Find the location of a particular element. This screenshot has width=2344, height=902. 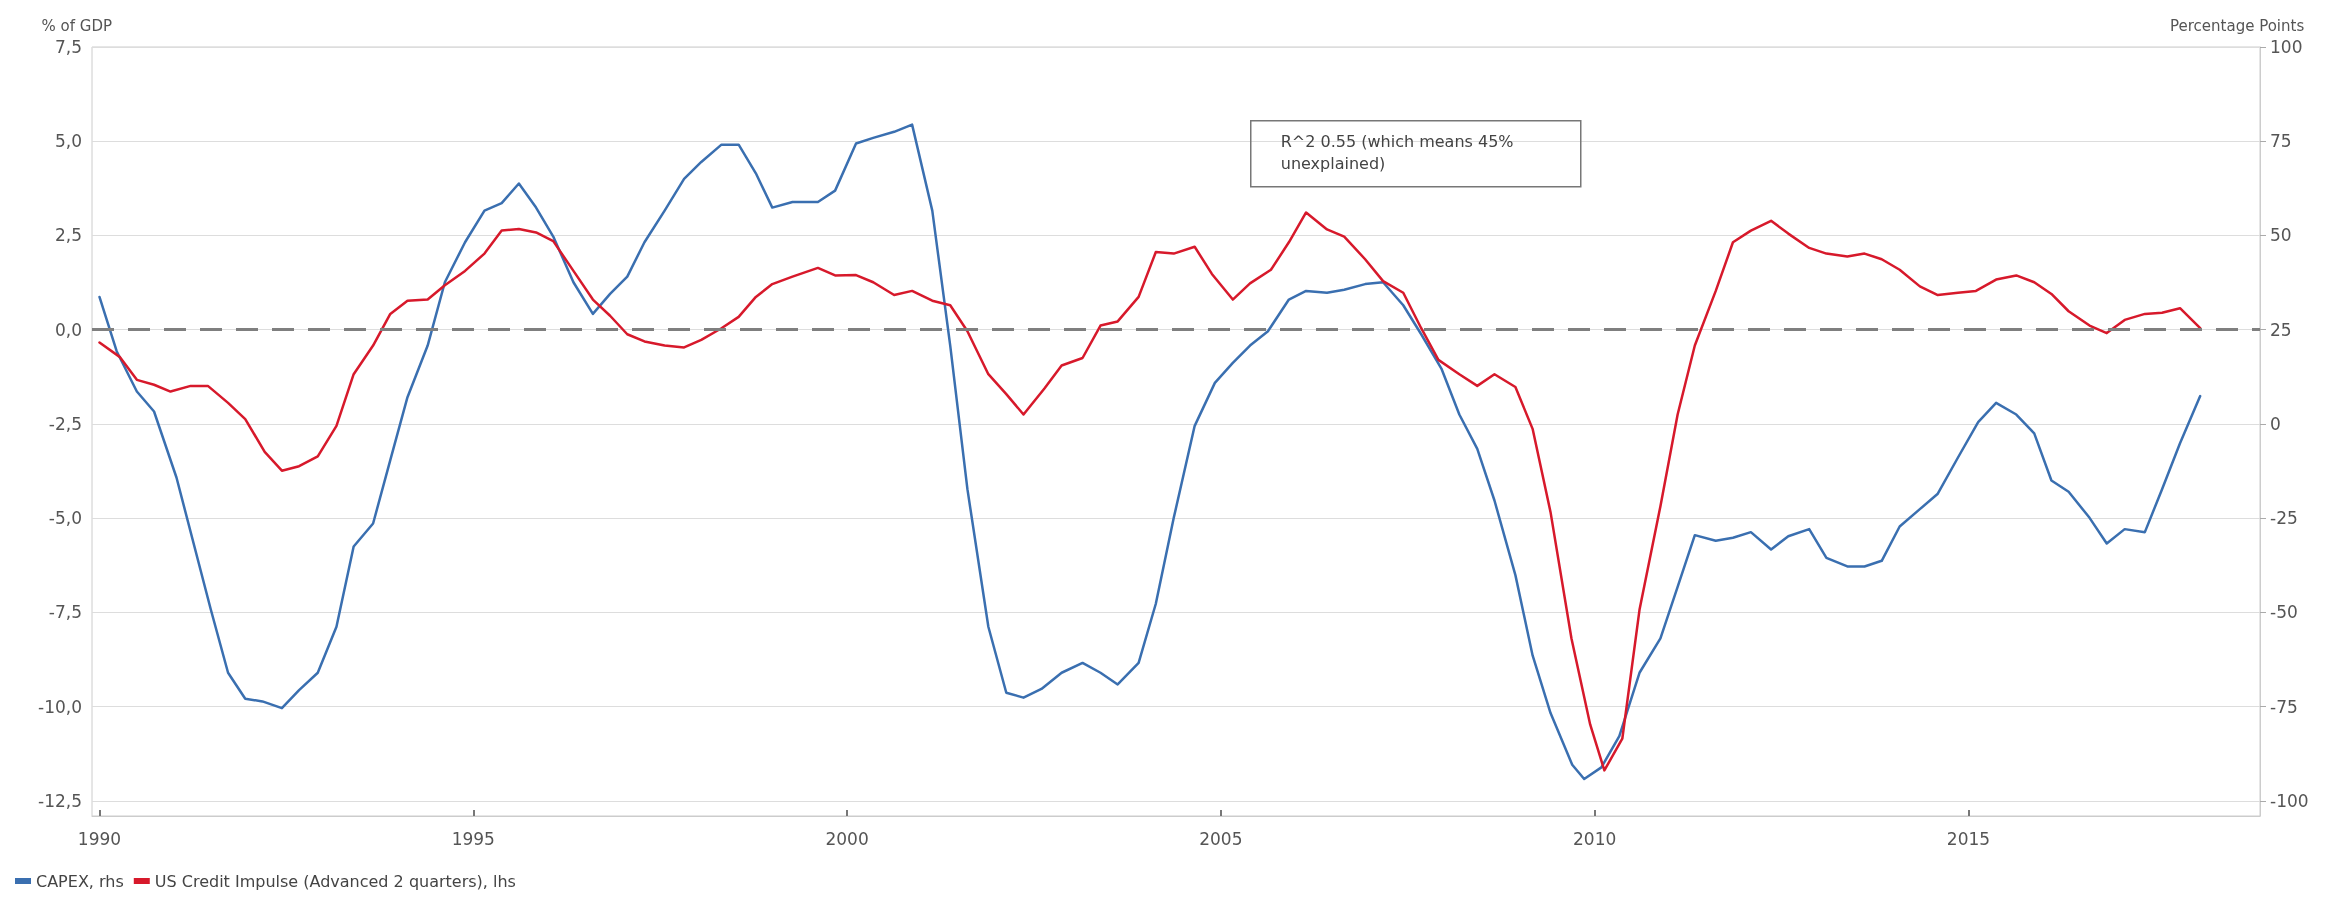

y-tick-label: -5,0 is located at coordinates (65, 518).